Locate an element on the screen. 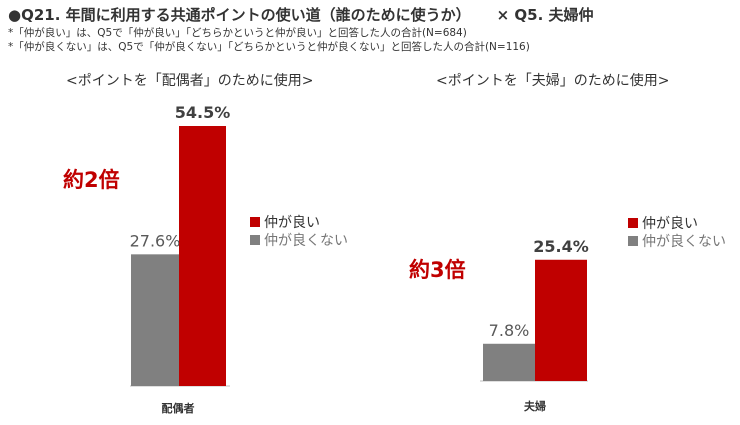 This screenshot has width=740, height=425. title-main: ●Q21. 年間に利用する共通ポイントの使い道（誰のために使うか） is located at coordinates (239, 15).